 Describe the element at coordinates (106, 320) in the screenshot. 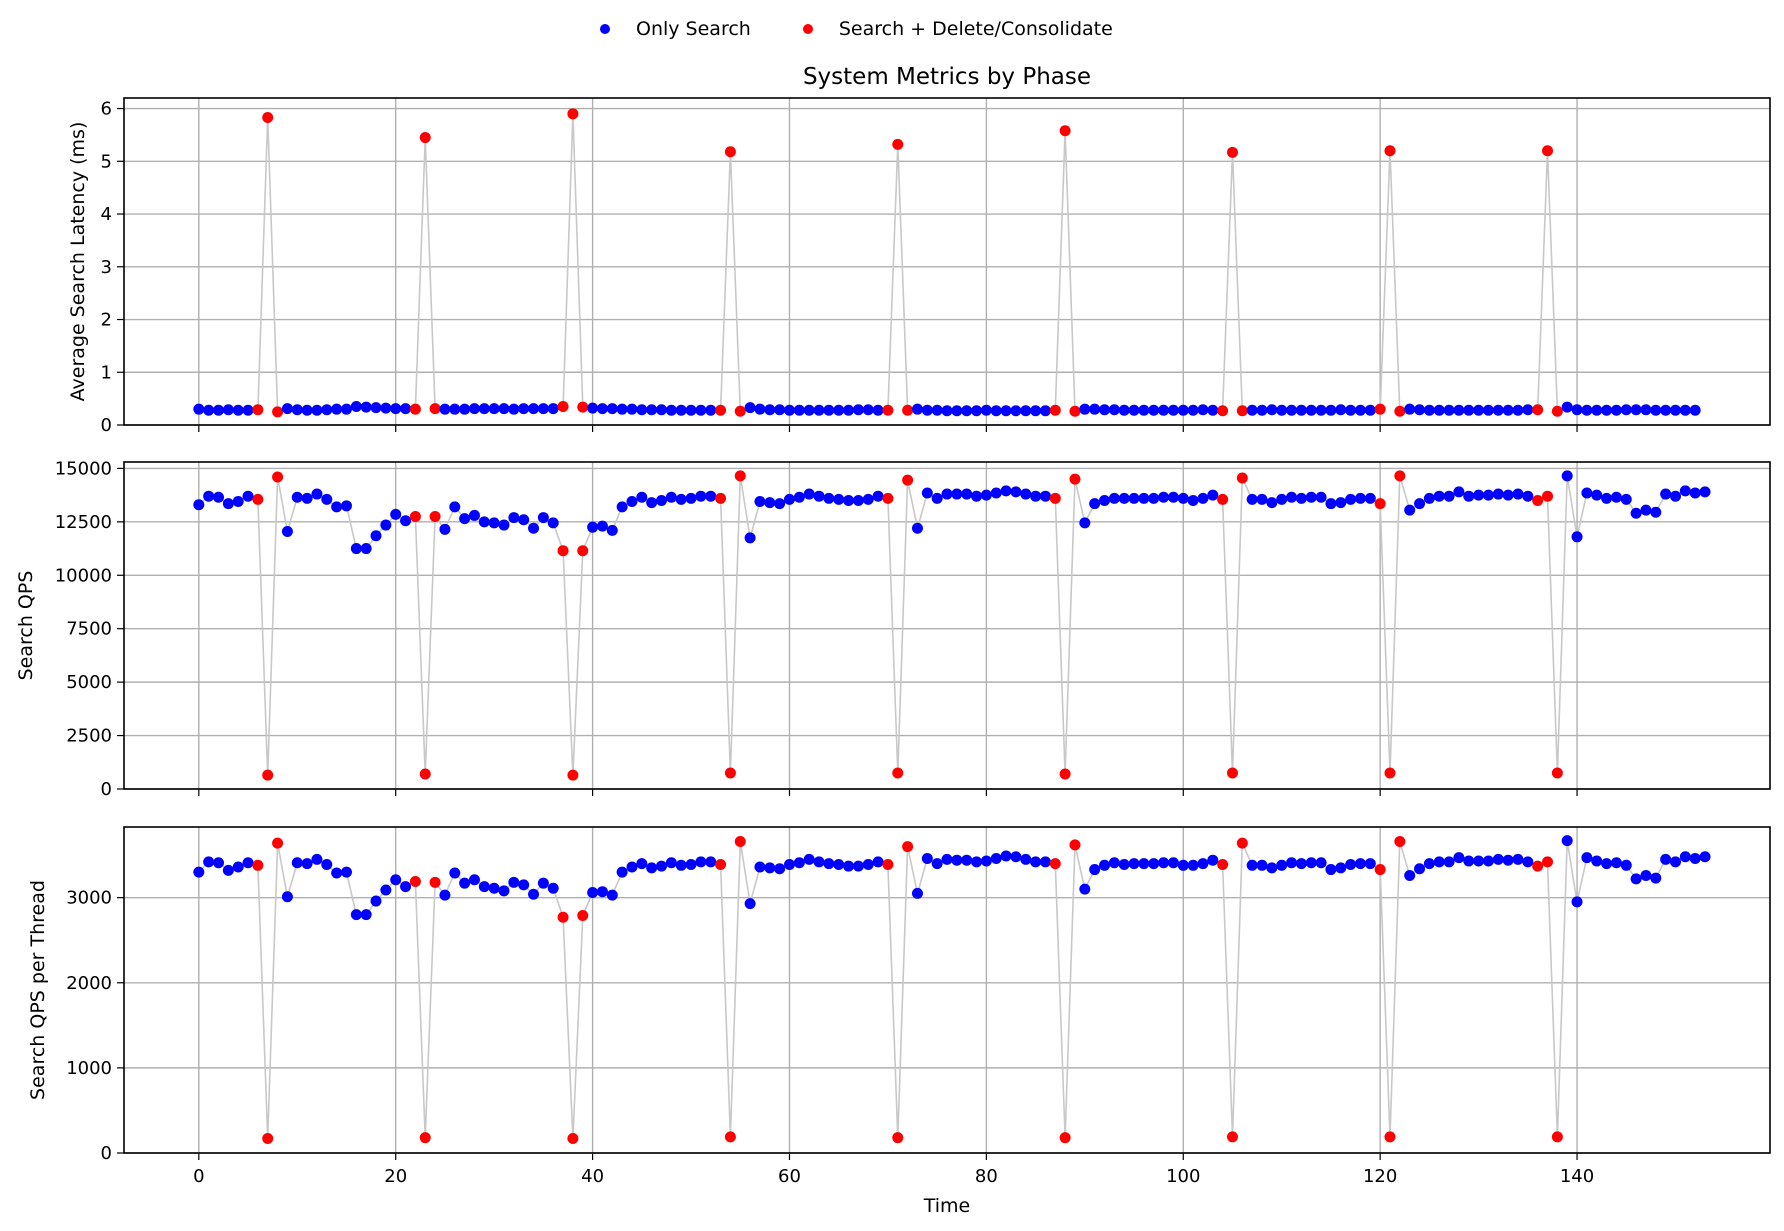

I see `y-tick-label: 2` at that location.